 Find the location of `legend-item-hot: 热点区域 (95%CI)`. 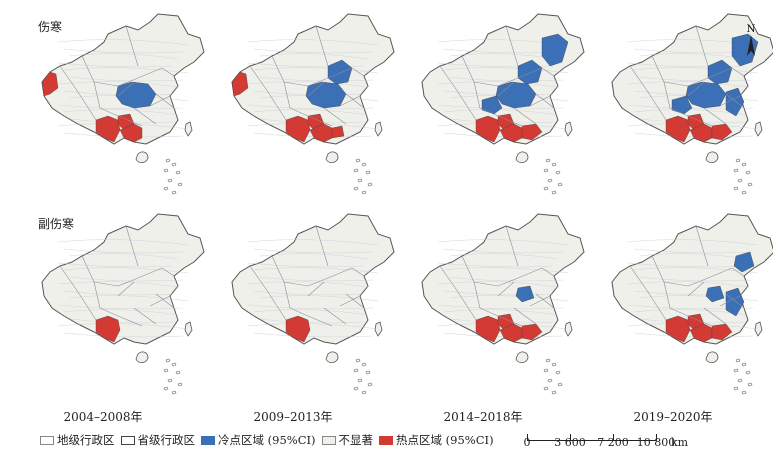

legend-item-hot: 热点区域 (95%CI) is located at coordinates (436, 440).